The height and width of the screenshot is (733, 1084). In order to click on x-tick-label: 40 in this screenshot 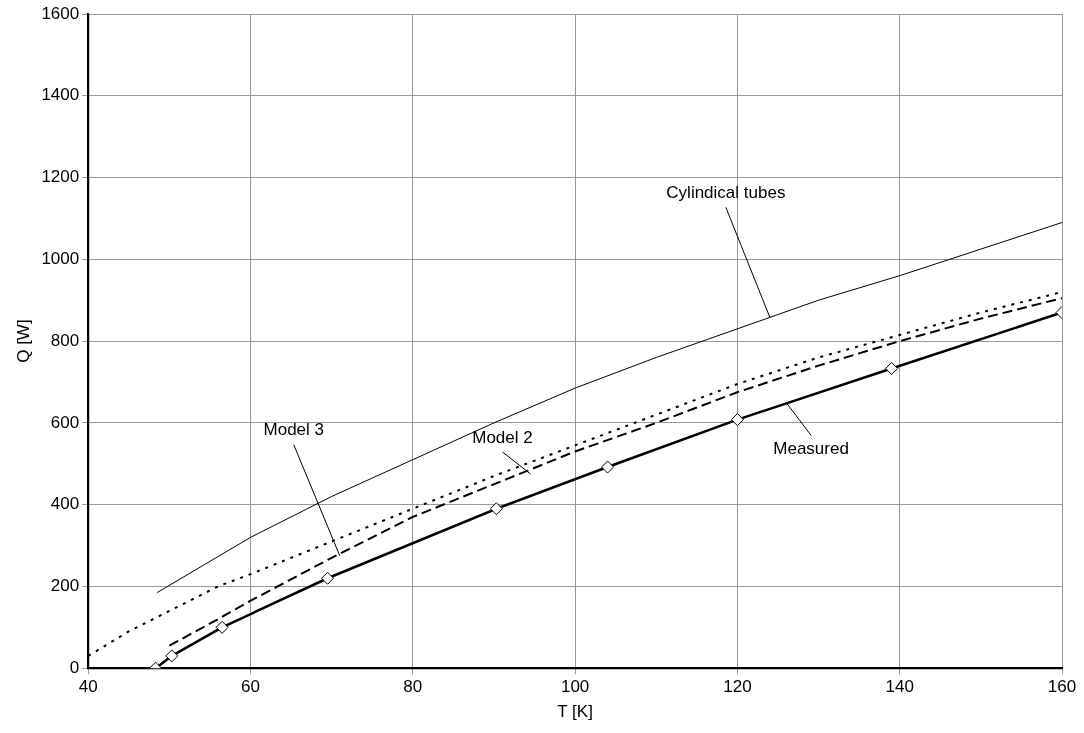, I will do `click(88, 687)`.